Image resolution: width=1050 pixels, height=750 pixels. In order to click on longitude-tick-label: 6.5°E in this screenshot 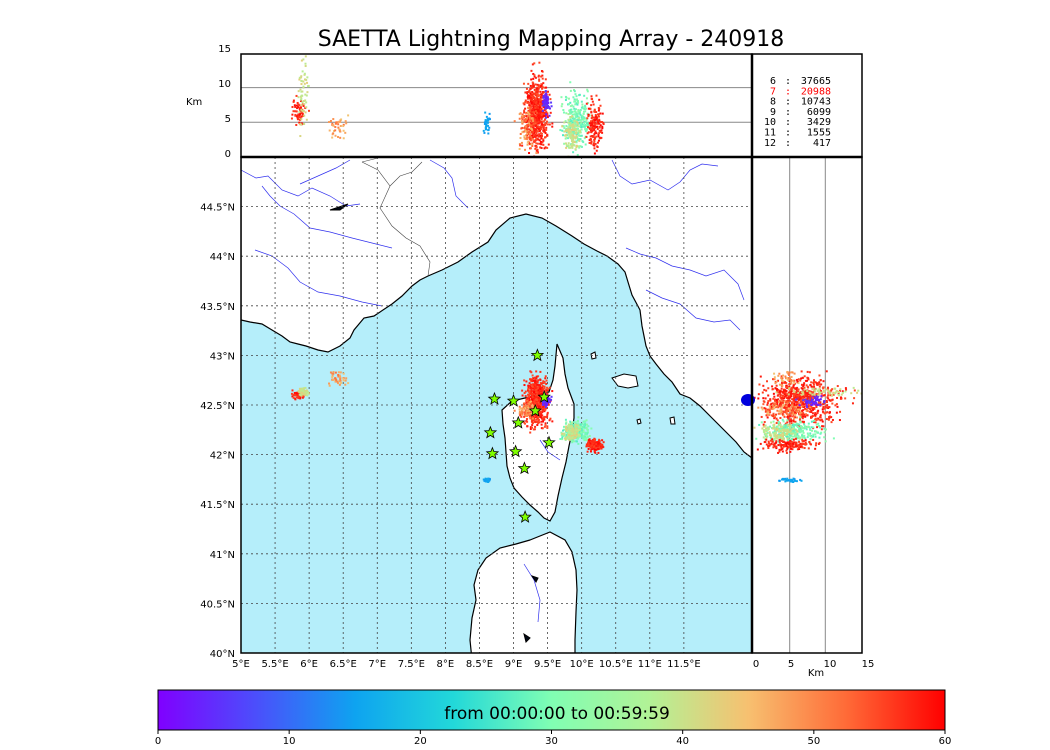, I will do `click(343, 664)`.